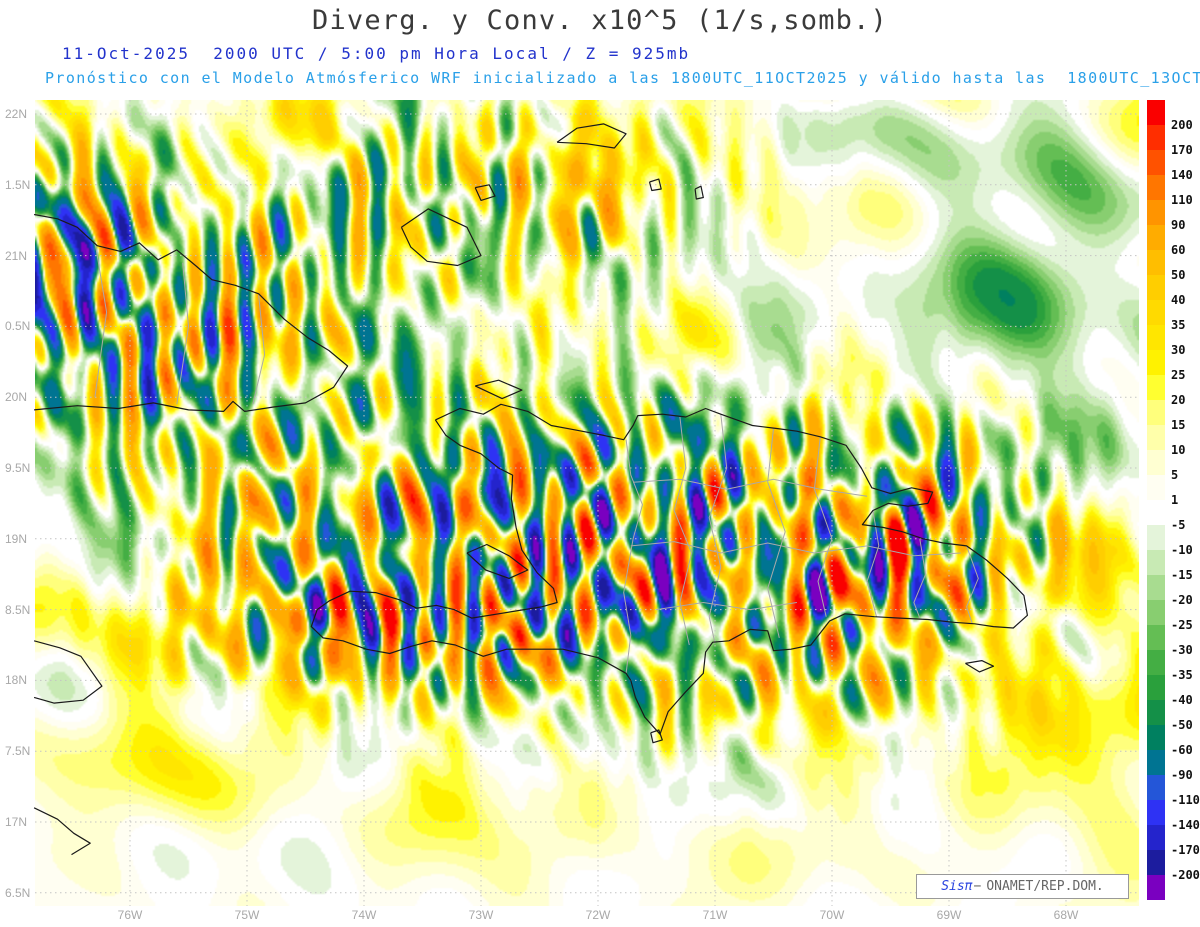 The image size is (1200, 927). I want to click on y-axis-label: 18N, so click(16, 680).